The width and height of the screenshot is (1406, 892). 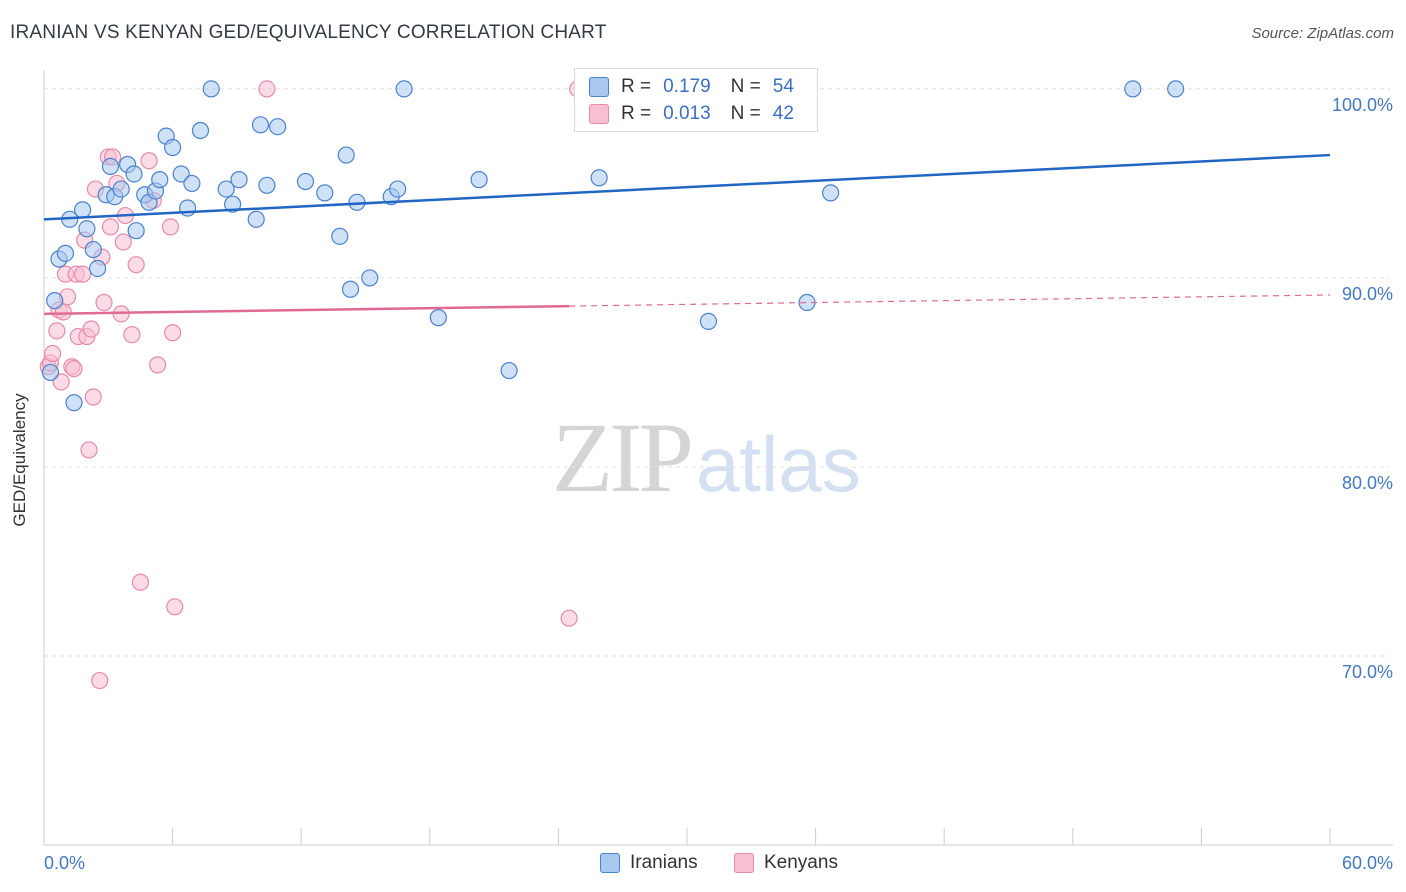 I want to click on x-tick-label-min: 0.0%, so click(x=64, y=863).